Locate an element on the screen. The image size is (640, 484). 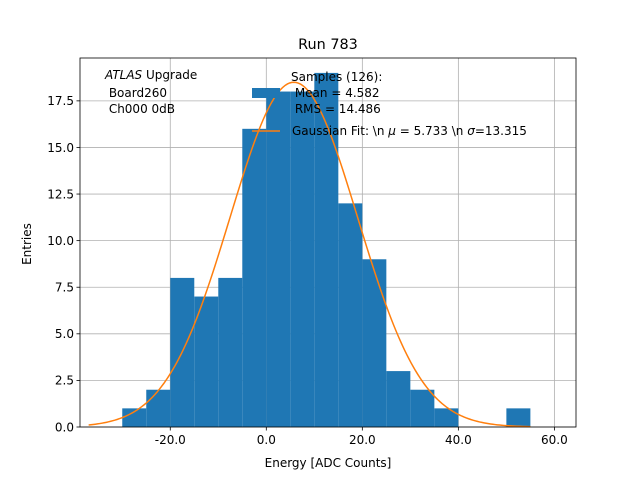
x-tick-label: 0.0 is located at coordinates (266, 440).